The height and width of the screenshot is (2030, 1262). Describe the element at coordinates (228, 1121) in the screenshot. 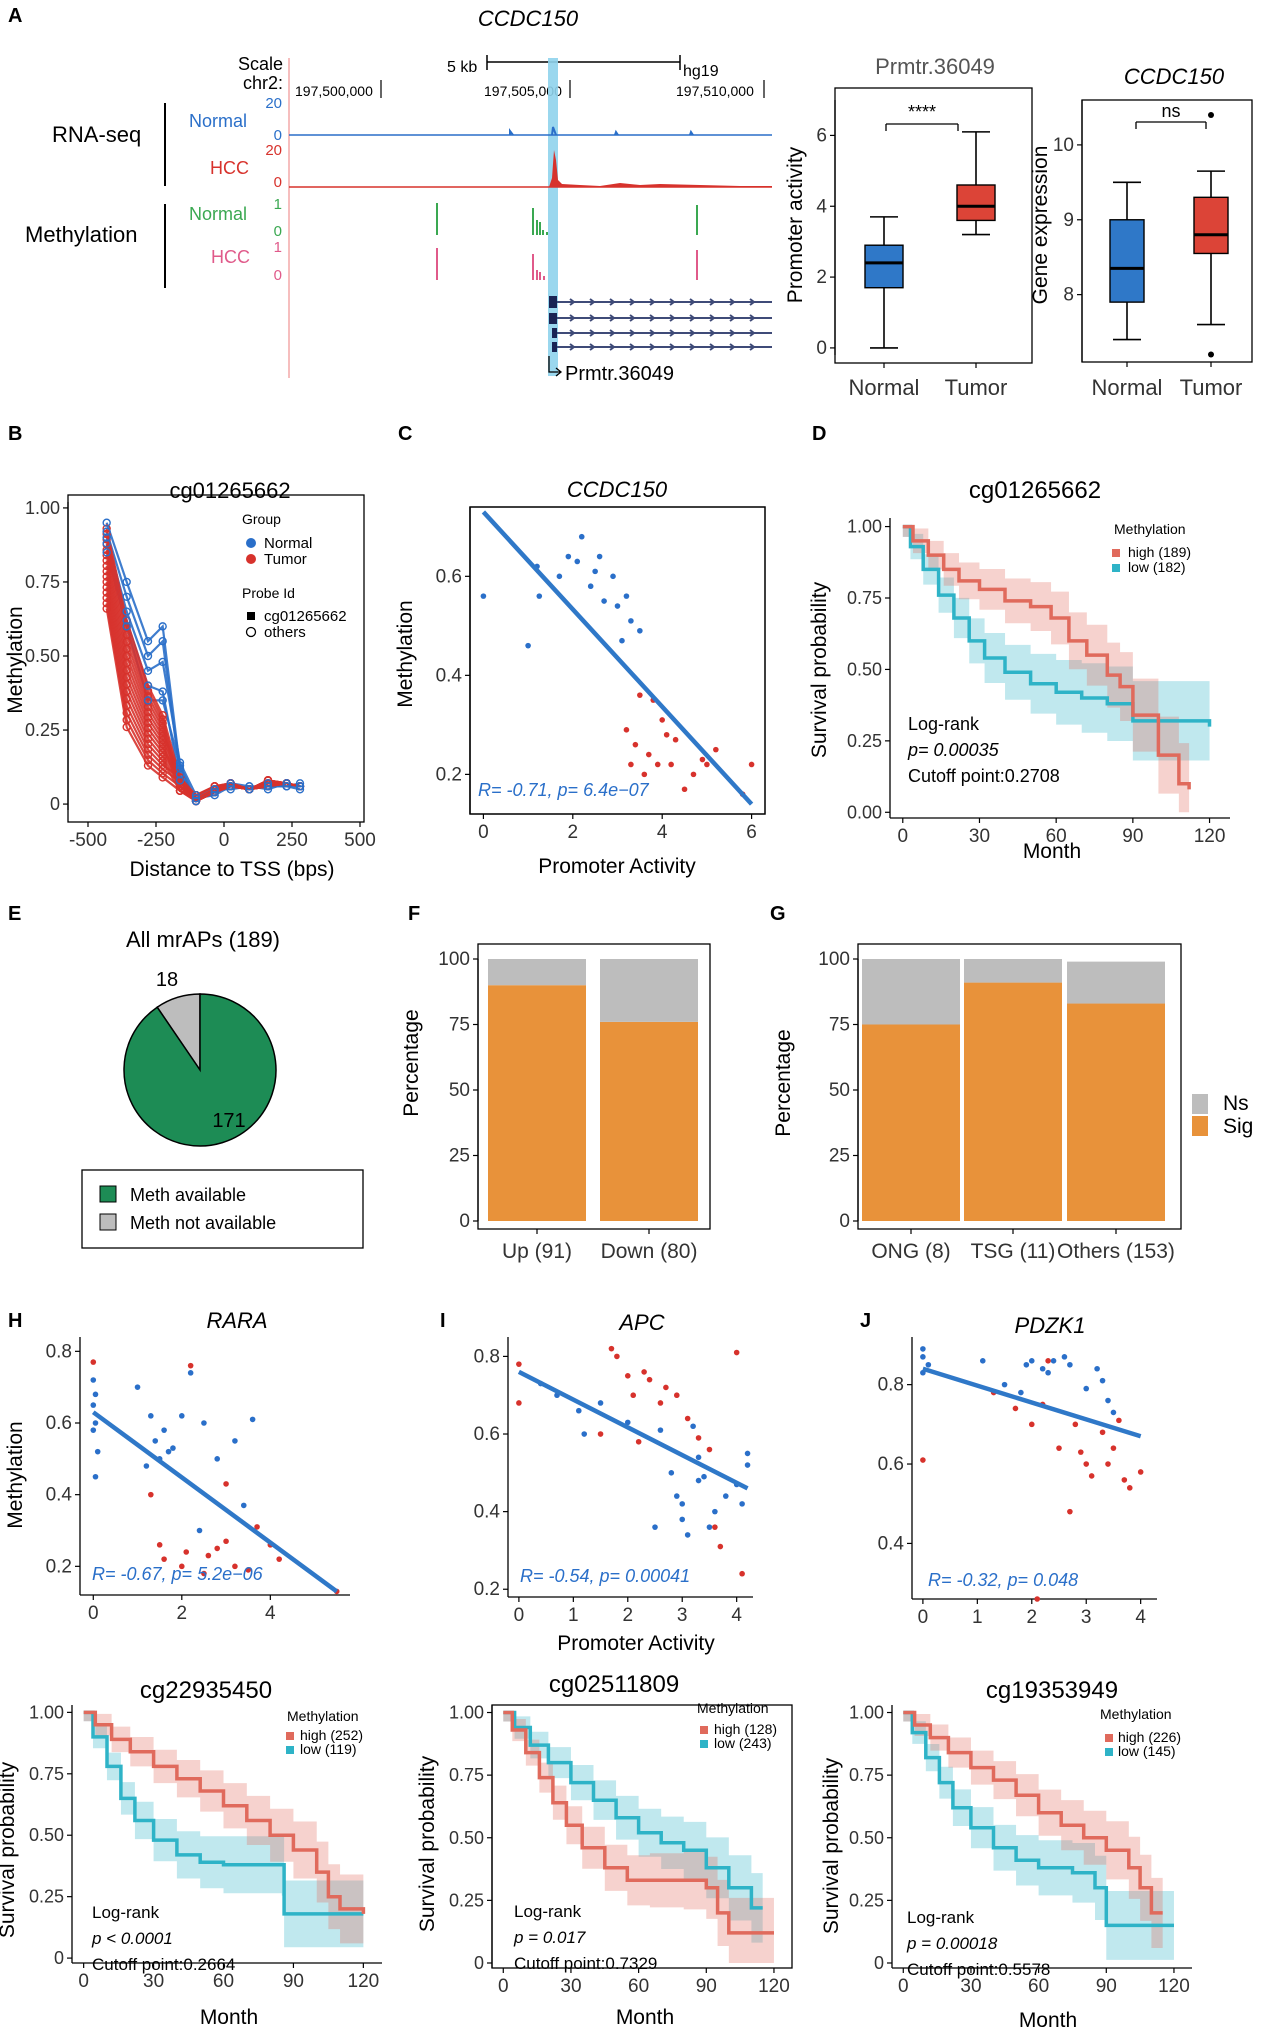

I see `e-value-big: 171` at that location.